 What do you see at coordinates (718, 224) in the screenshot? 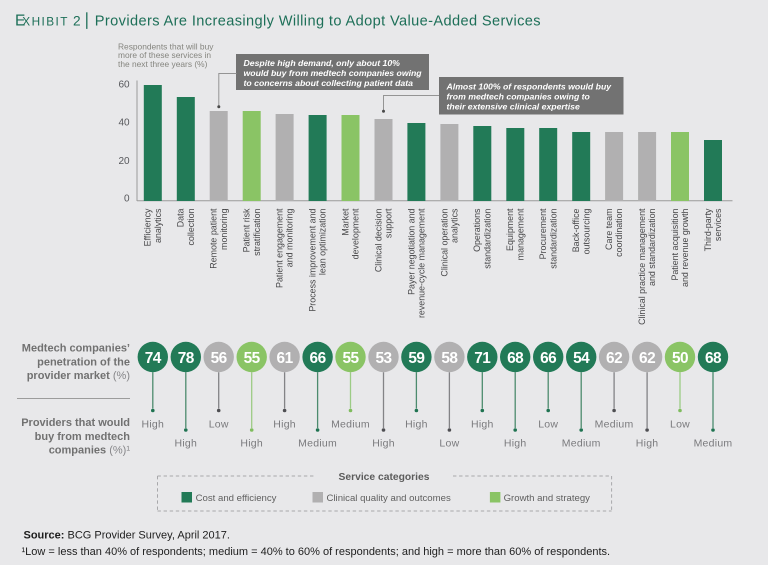
I see `svg-text: services` at bounding box center [718, 224].